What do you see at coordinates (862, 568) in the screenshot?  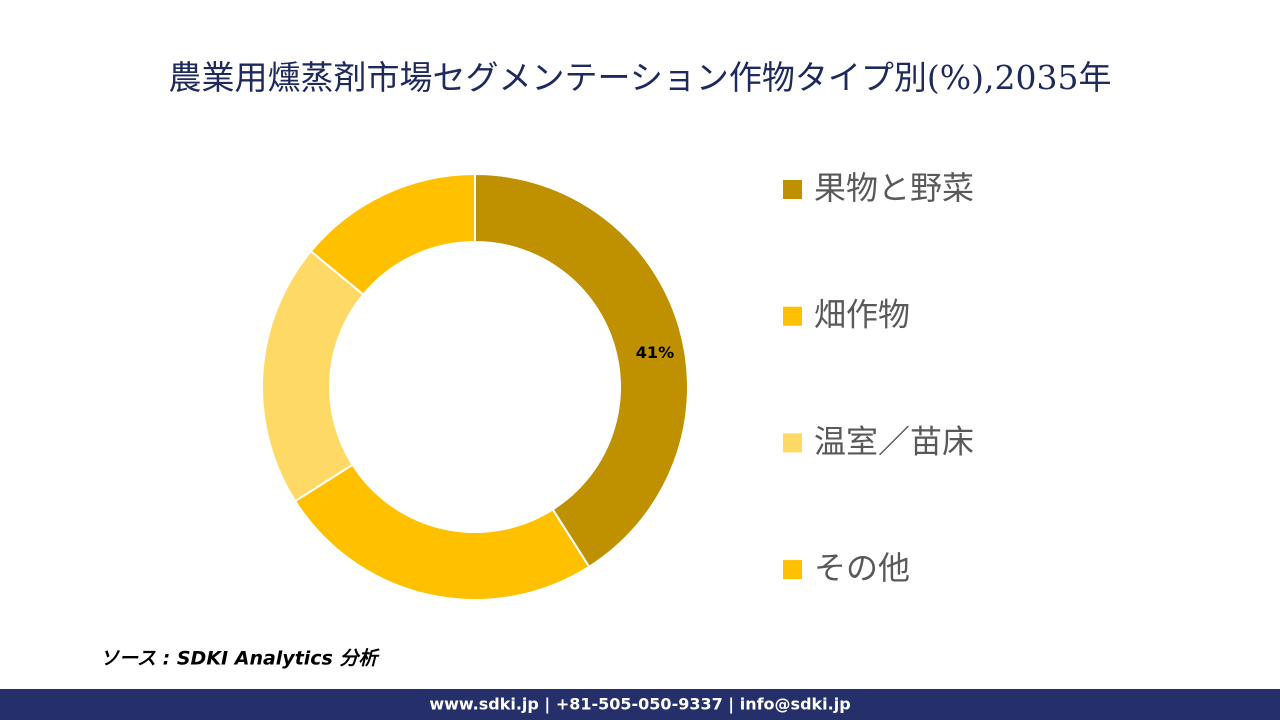 I see `legend-label: その他` at bounding box center [862, 568].